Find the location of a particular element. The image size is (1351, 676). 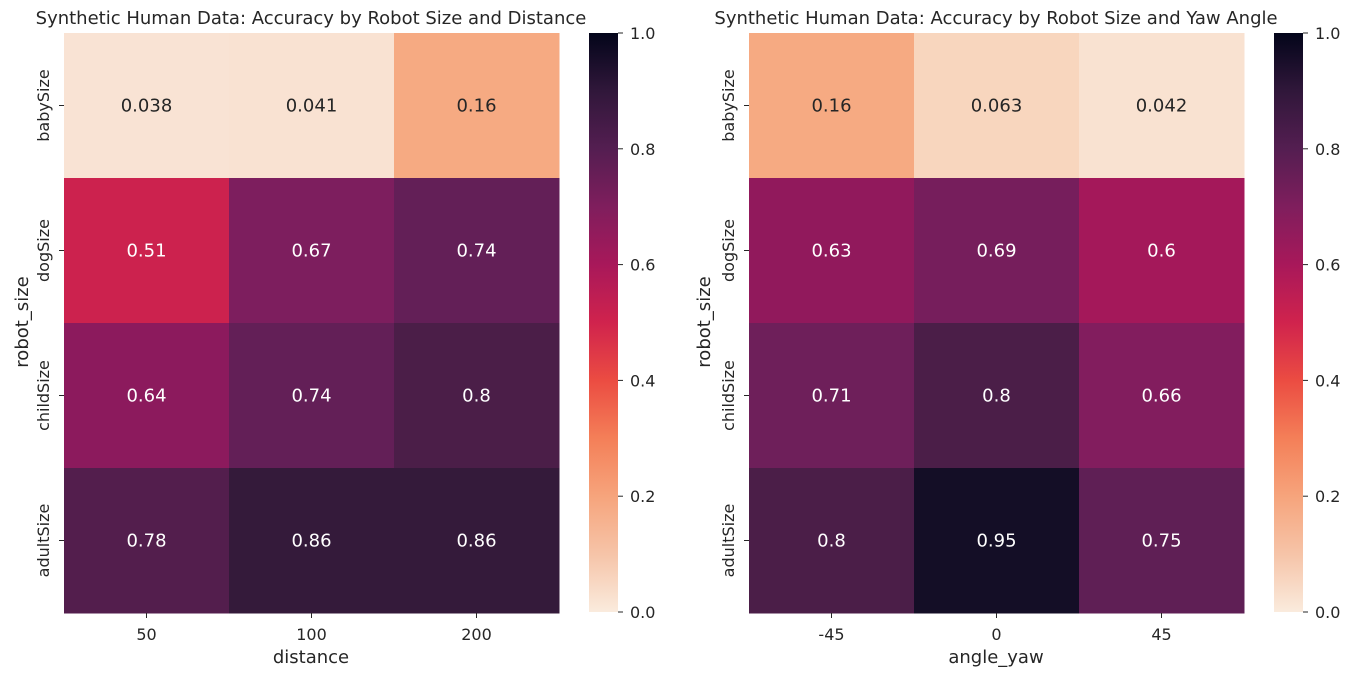

cell-value-label: 0.063 is located at coordinates (997, 106).